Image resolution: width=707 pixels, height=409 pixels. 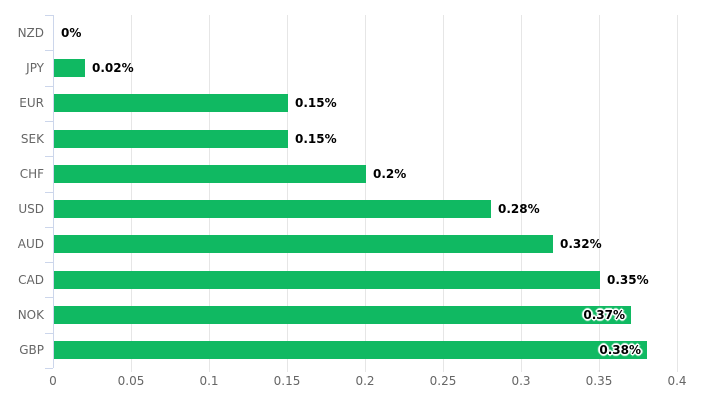 I want to click on bar-eur, so click(x=171, y=103).